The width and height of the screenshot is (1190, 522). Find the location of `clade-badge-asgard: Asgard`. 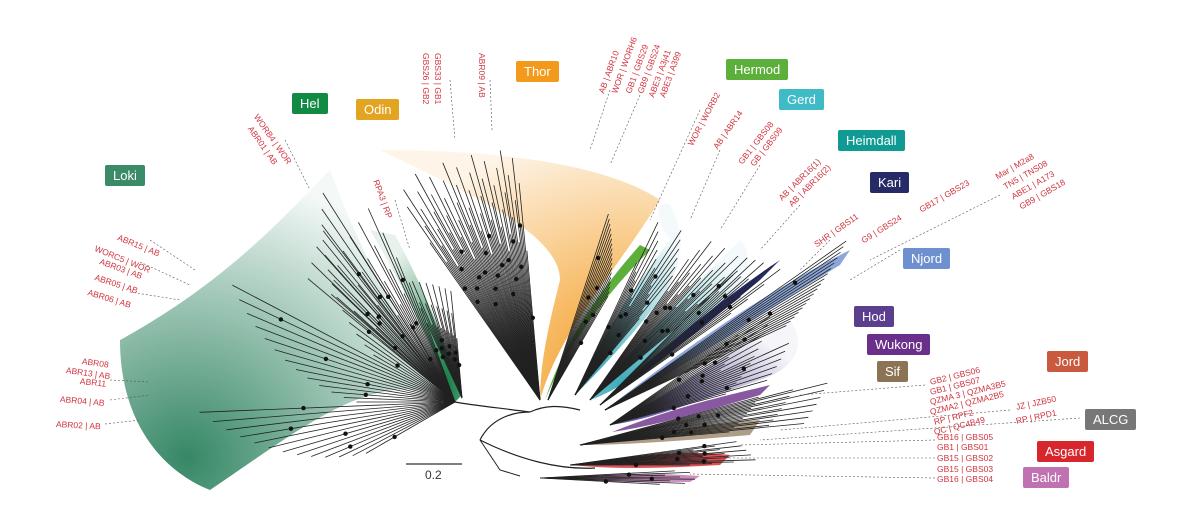

clade-badge-asgard: Asgard is located at coordinates (1066, 451).